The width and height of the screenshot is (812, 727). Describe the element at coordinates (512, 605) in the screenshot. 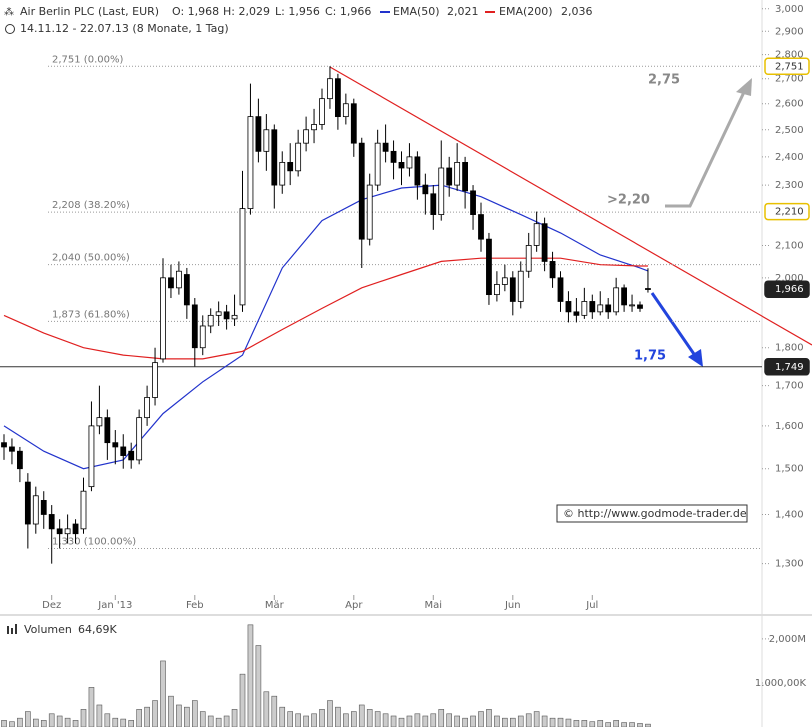

I see `x-tick-label: Jun` at that location.